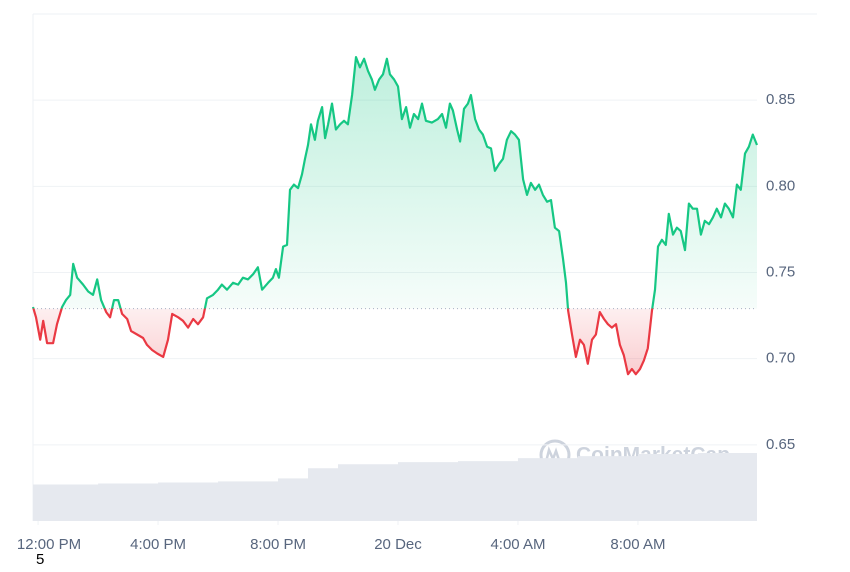 This screenshot has width=850, height=572. What do you see at coordinates (780, 99) in the screenshot?
I see `y-tick-label: 0.85` at bounding box center [780, 99].